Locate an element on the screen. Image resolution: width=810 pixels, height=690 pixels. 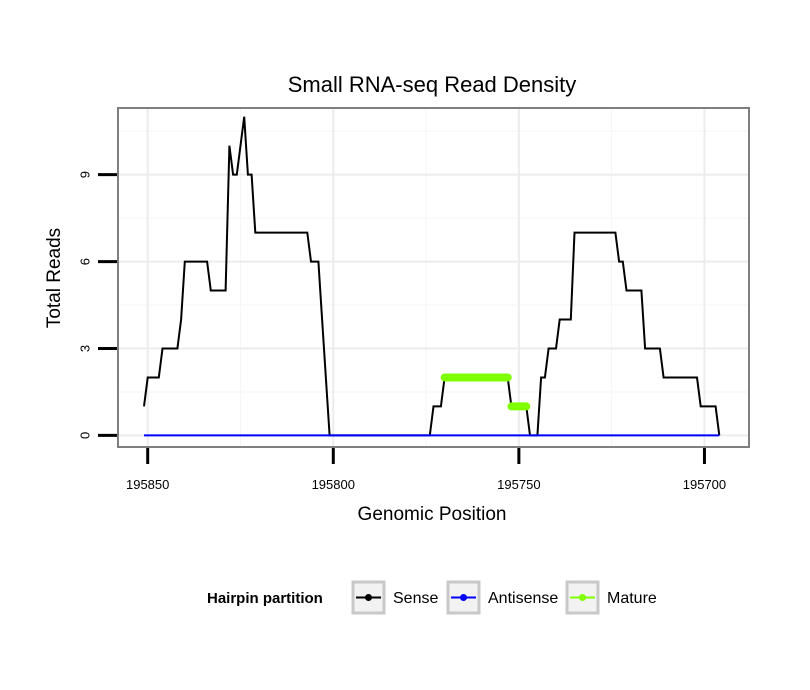
legend-label-antisense: Antisense is located at coordinates (523, 598).